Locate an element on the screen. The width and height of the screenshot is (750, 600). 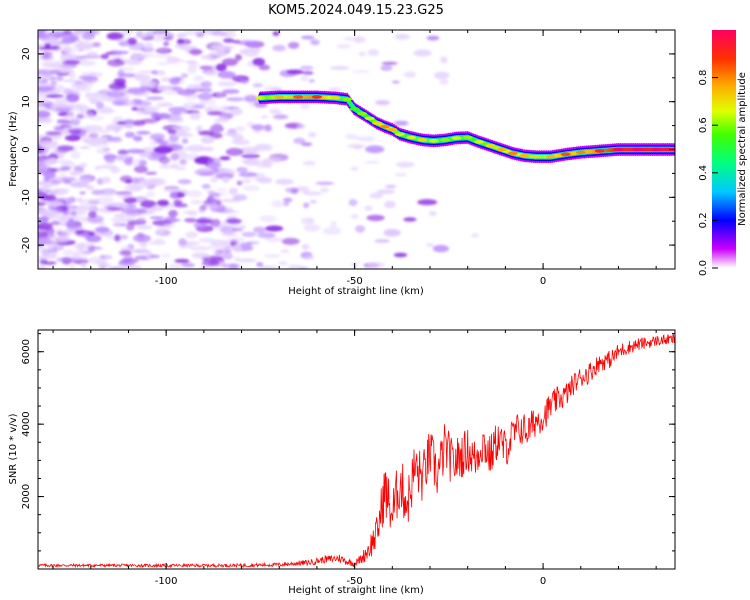
colorbar-label: Normalized spectral amplitude is located at coordinates (742, 149).